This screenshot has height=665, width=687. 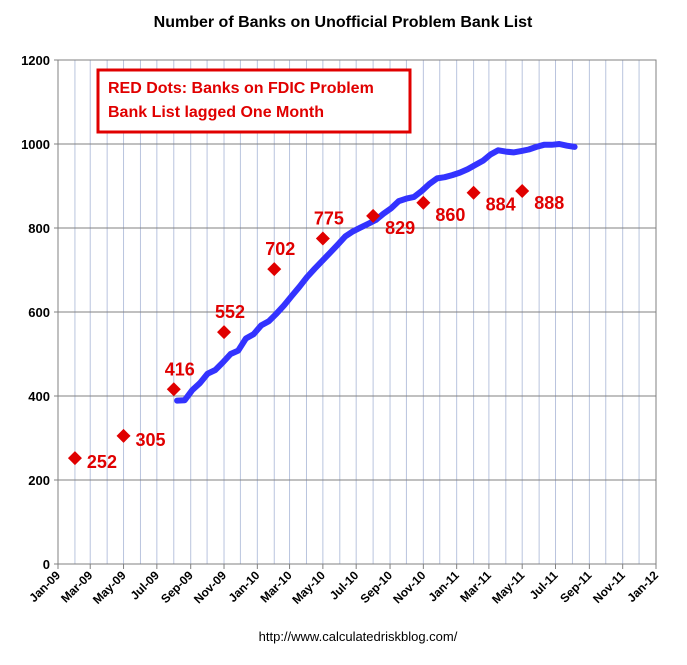 I want to click on x-tick-label: Jan-10, so click(x=244, y=586).